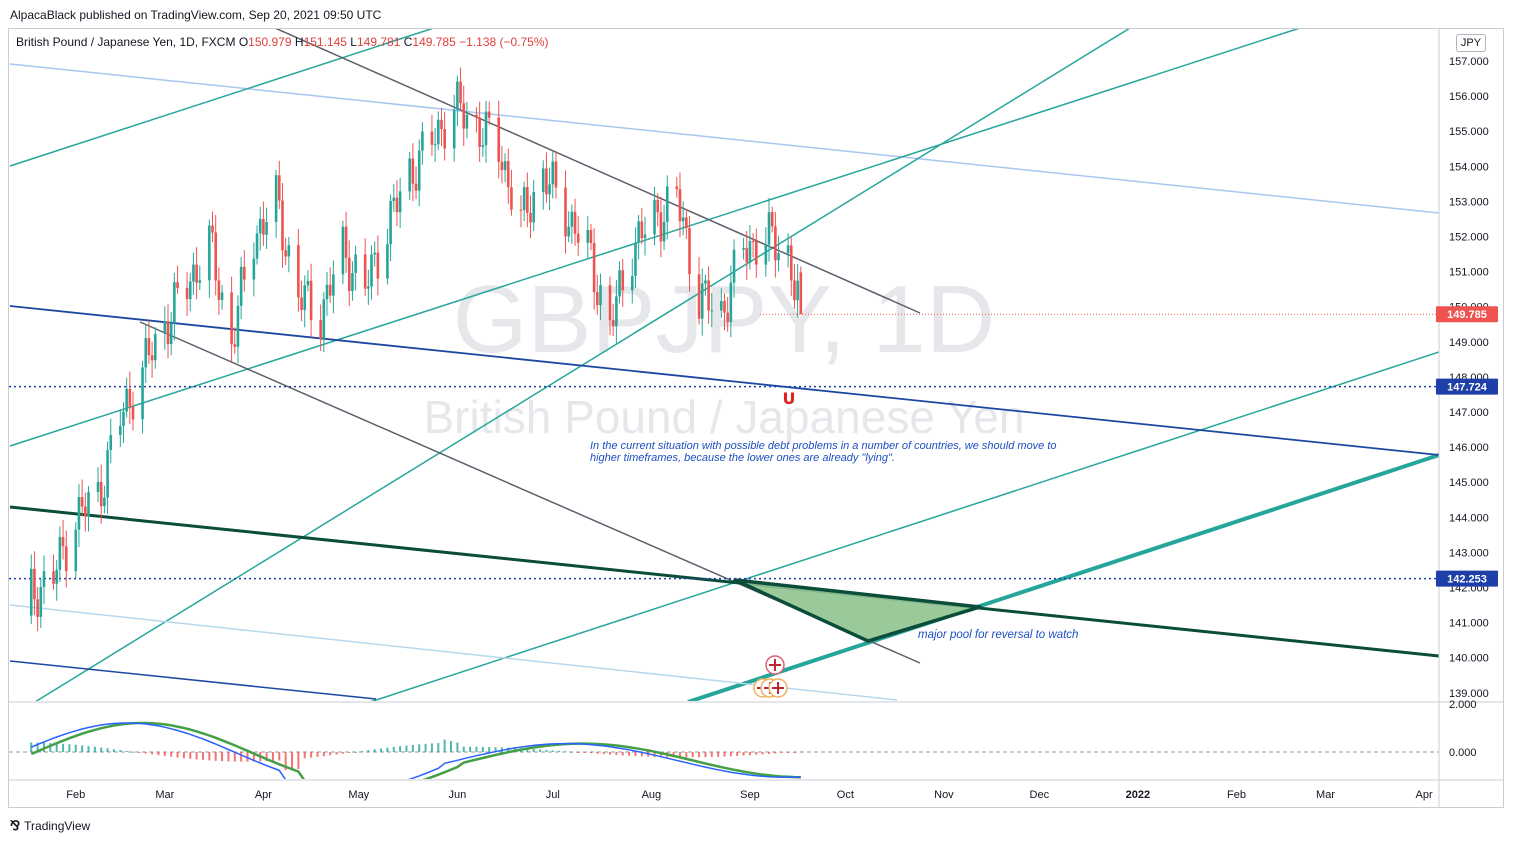 This screenshot has width=1513, height=843. I want to click on currency-button: JPY, so click(1471, 43).